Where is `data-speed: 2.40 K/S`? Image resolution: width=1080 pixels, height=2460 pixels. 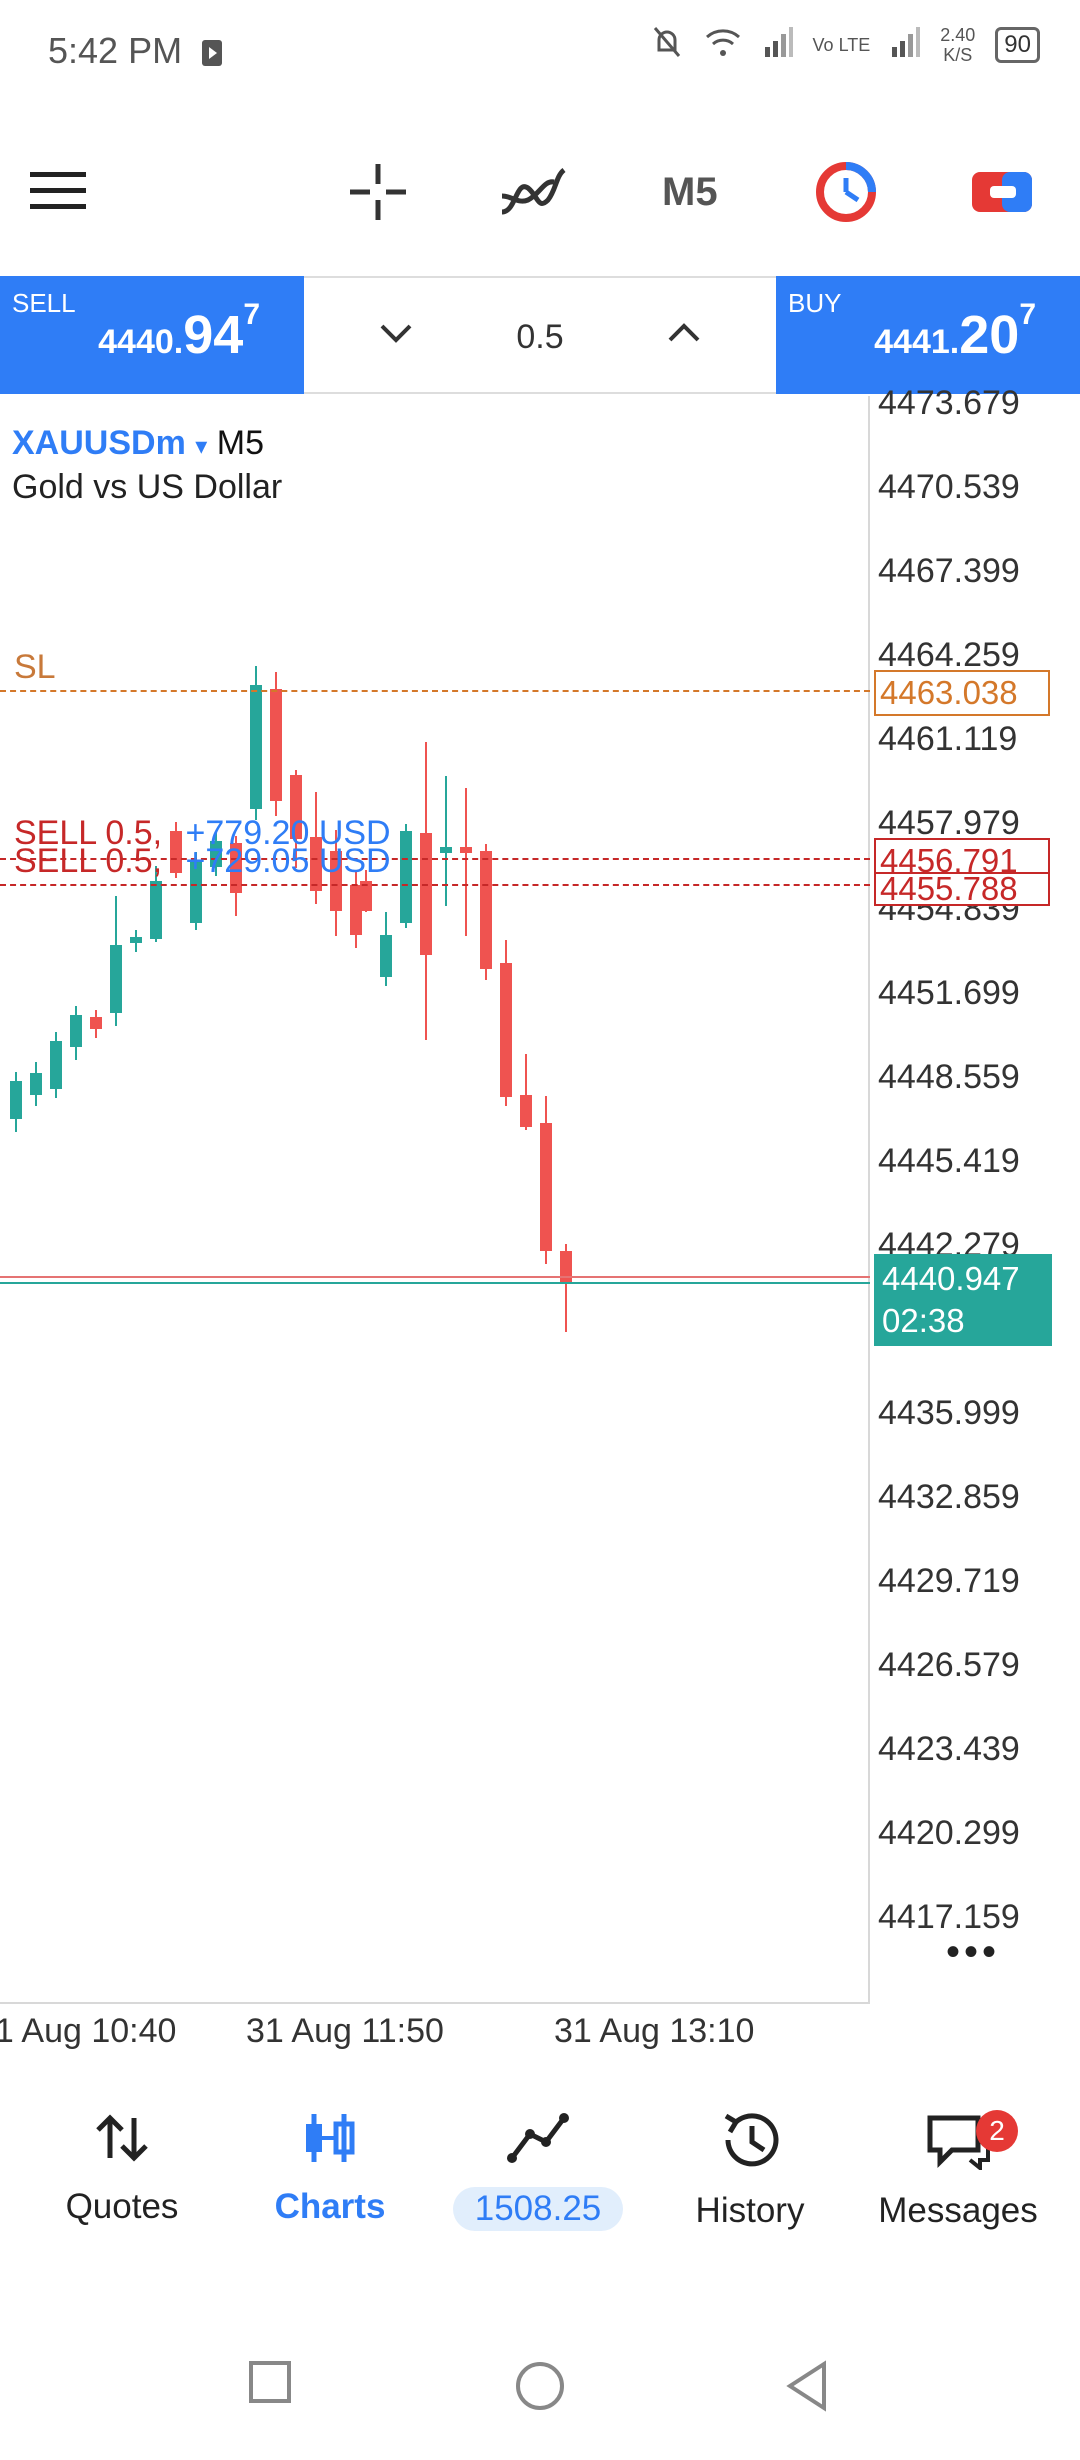 data-speed: 2.40 K/S is located at coordinates (958, 45).